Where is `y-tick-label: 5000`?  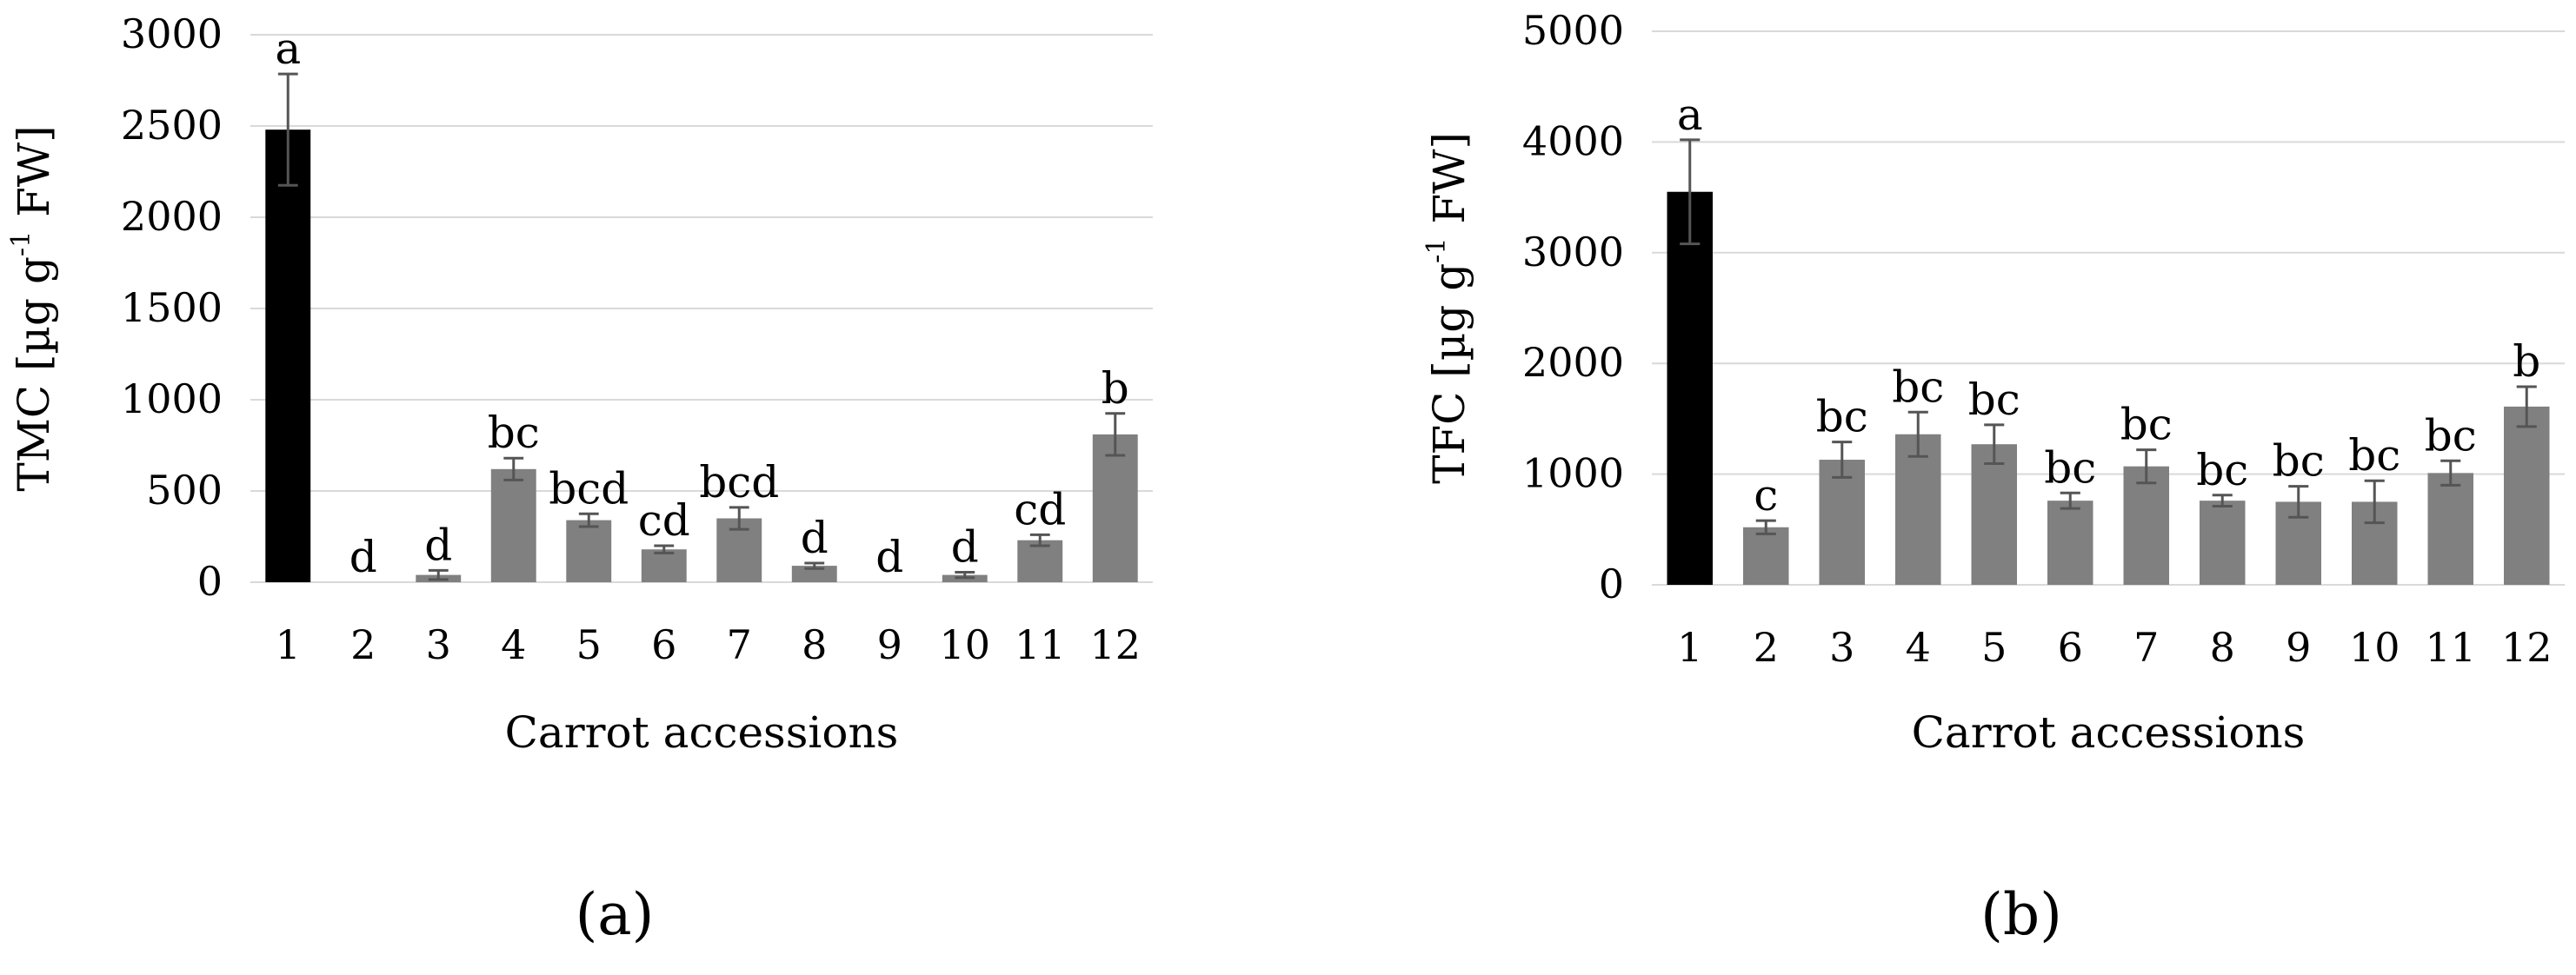
y-tick-label: 5000 is located at coordinates (1573, 30).